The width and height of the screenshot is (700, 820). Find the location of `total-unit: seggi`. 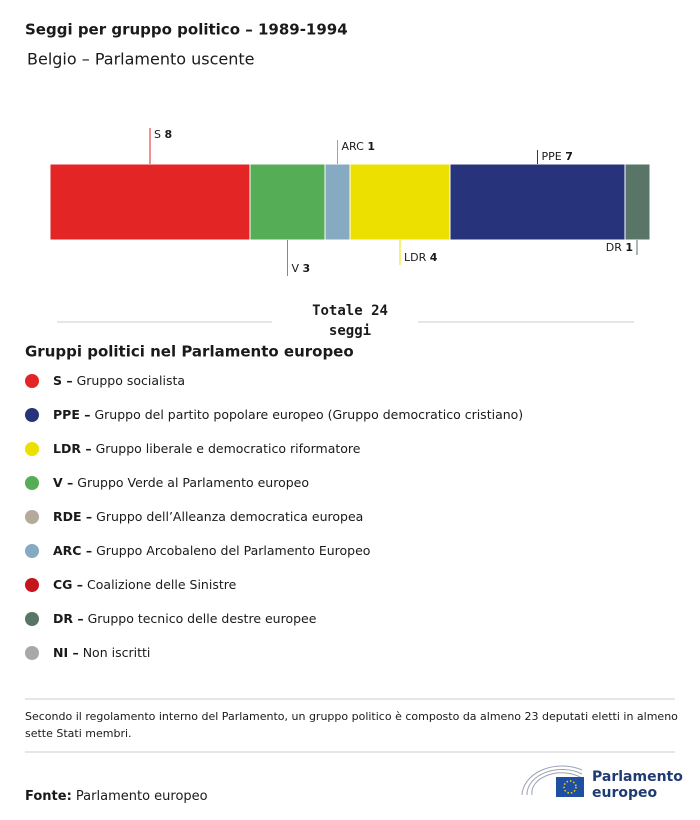

total-unit: seggi is located at coordinates (350, 331).